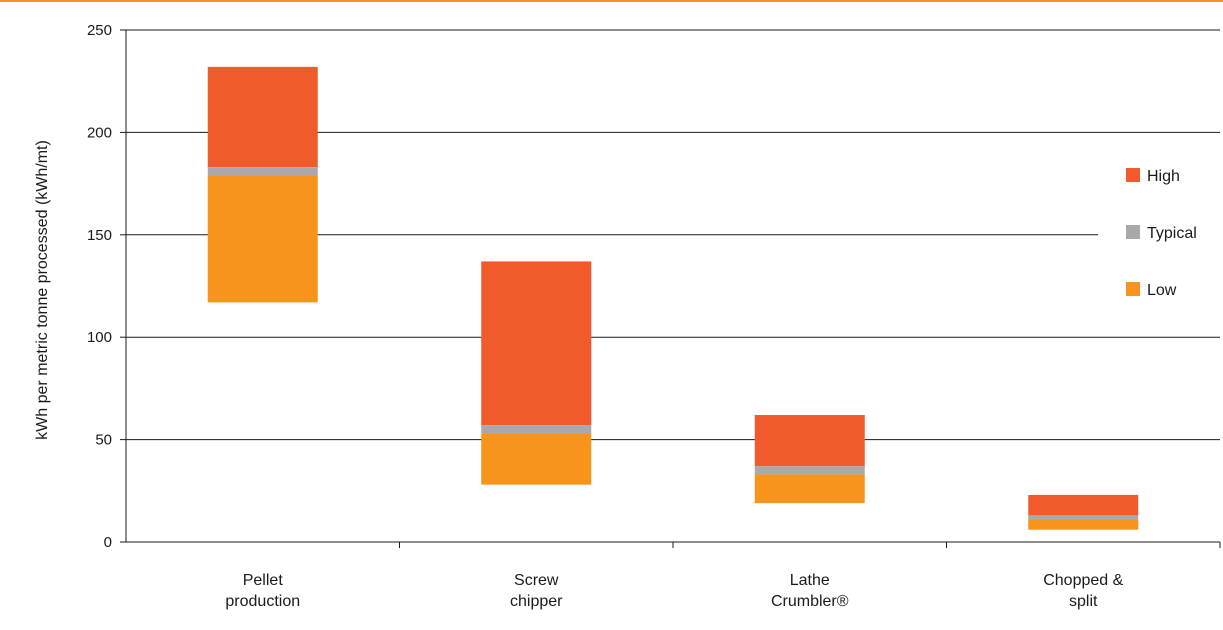  I want to click on legend: High Typical Low, so click(1161, 233).